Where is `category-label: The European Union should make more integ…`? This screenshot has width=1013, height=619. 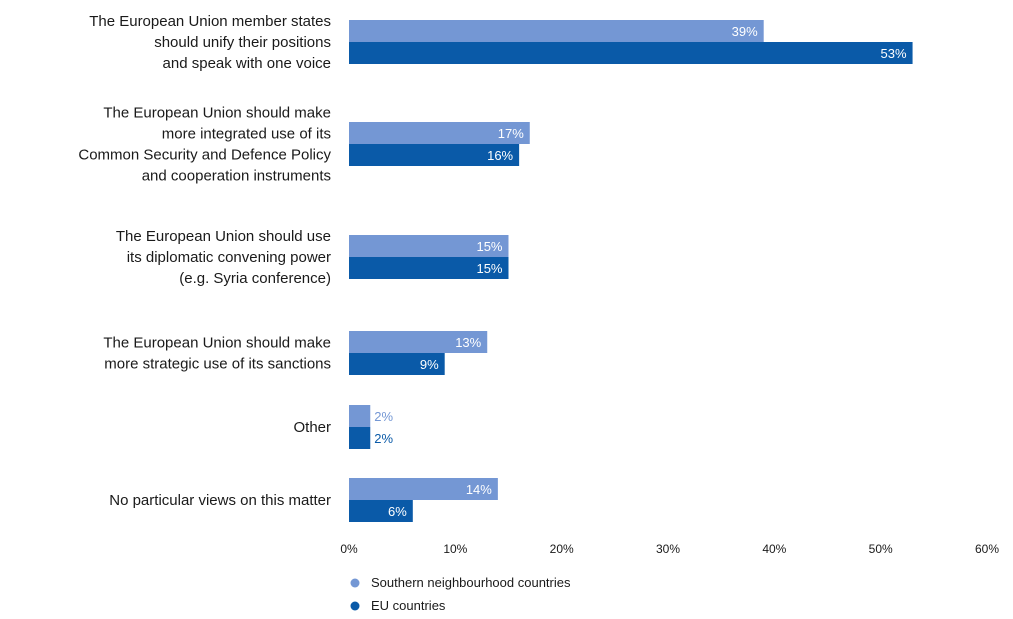
category-label: The European Union should make more integ… is located at coordinates (204, 145).